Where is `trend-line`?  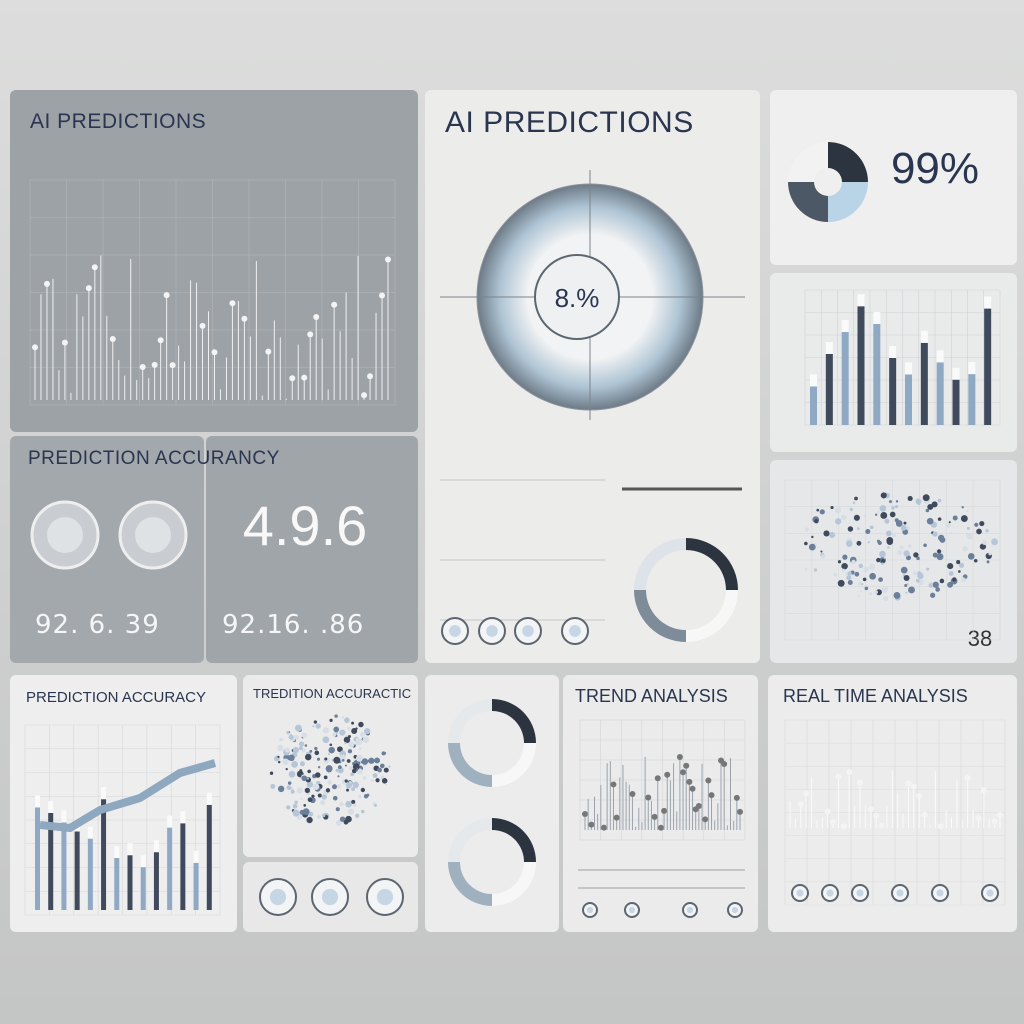
trend-line is located at coordinates (128, 796).